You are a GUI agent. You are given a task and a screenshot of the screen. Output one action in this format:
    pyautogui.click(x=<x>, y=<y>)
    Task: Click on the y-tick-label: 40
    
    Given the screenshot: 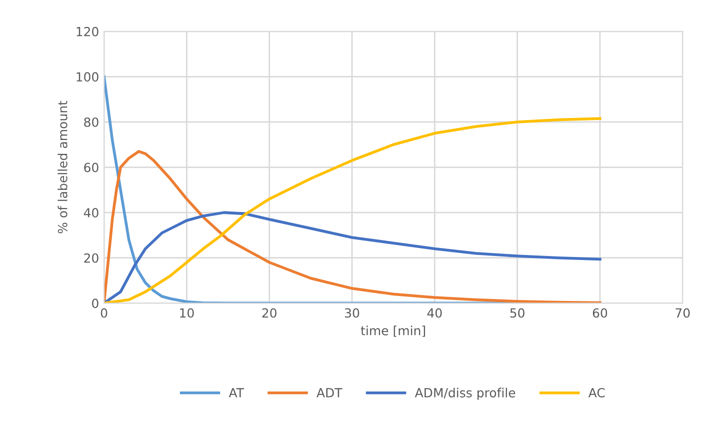 What is the action you would take?
    pyautogui.click(x=91, y=213)
    